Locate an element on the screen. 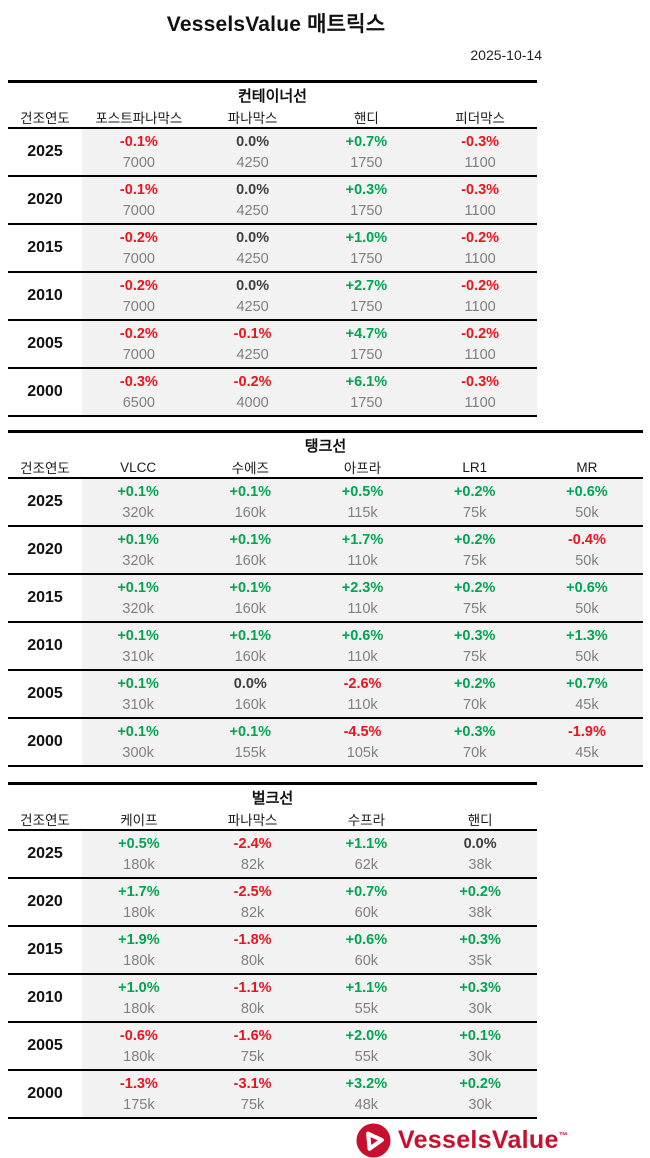  table-row: 2005 -0.2% 7000 -0.1% 4250 +4.7% 1750 -0.2% 1100 is located at coordinates (272, 345).